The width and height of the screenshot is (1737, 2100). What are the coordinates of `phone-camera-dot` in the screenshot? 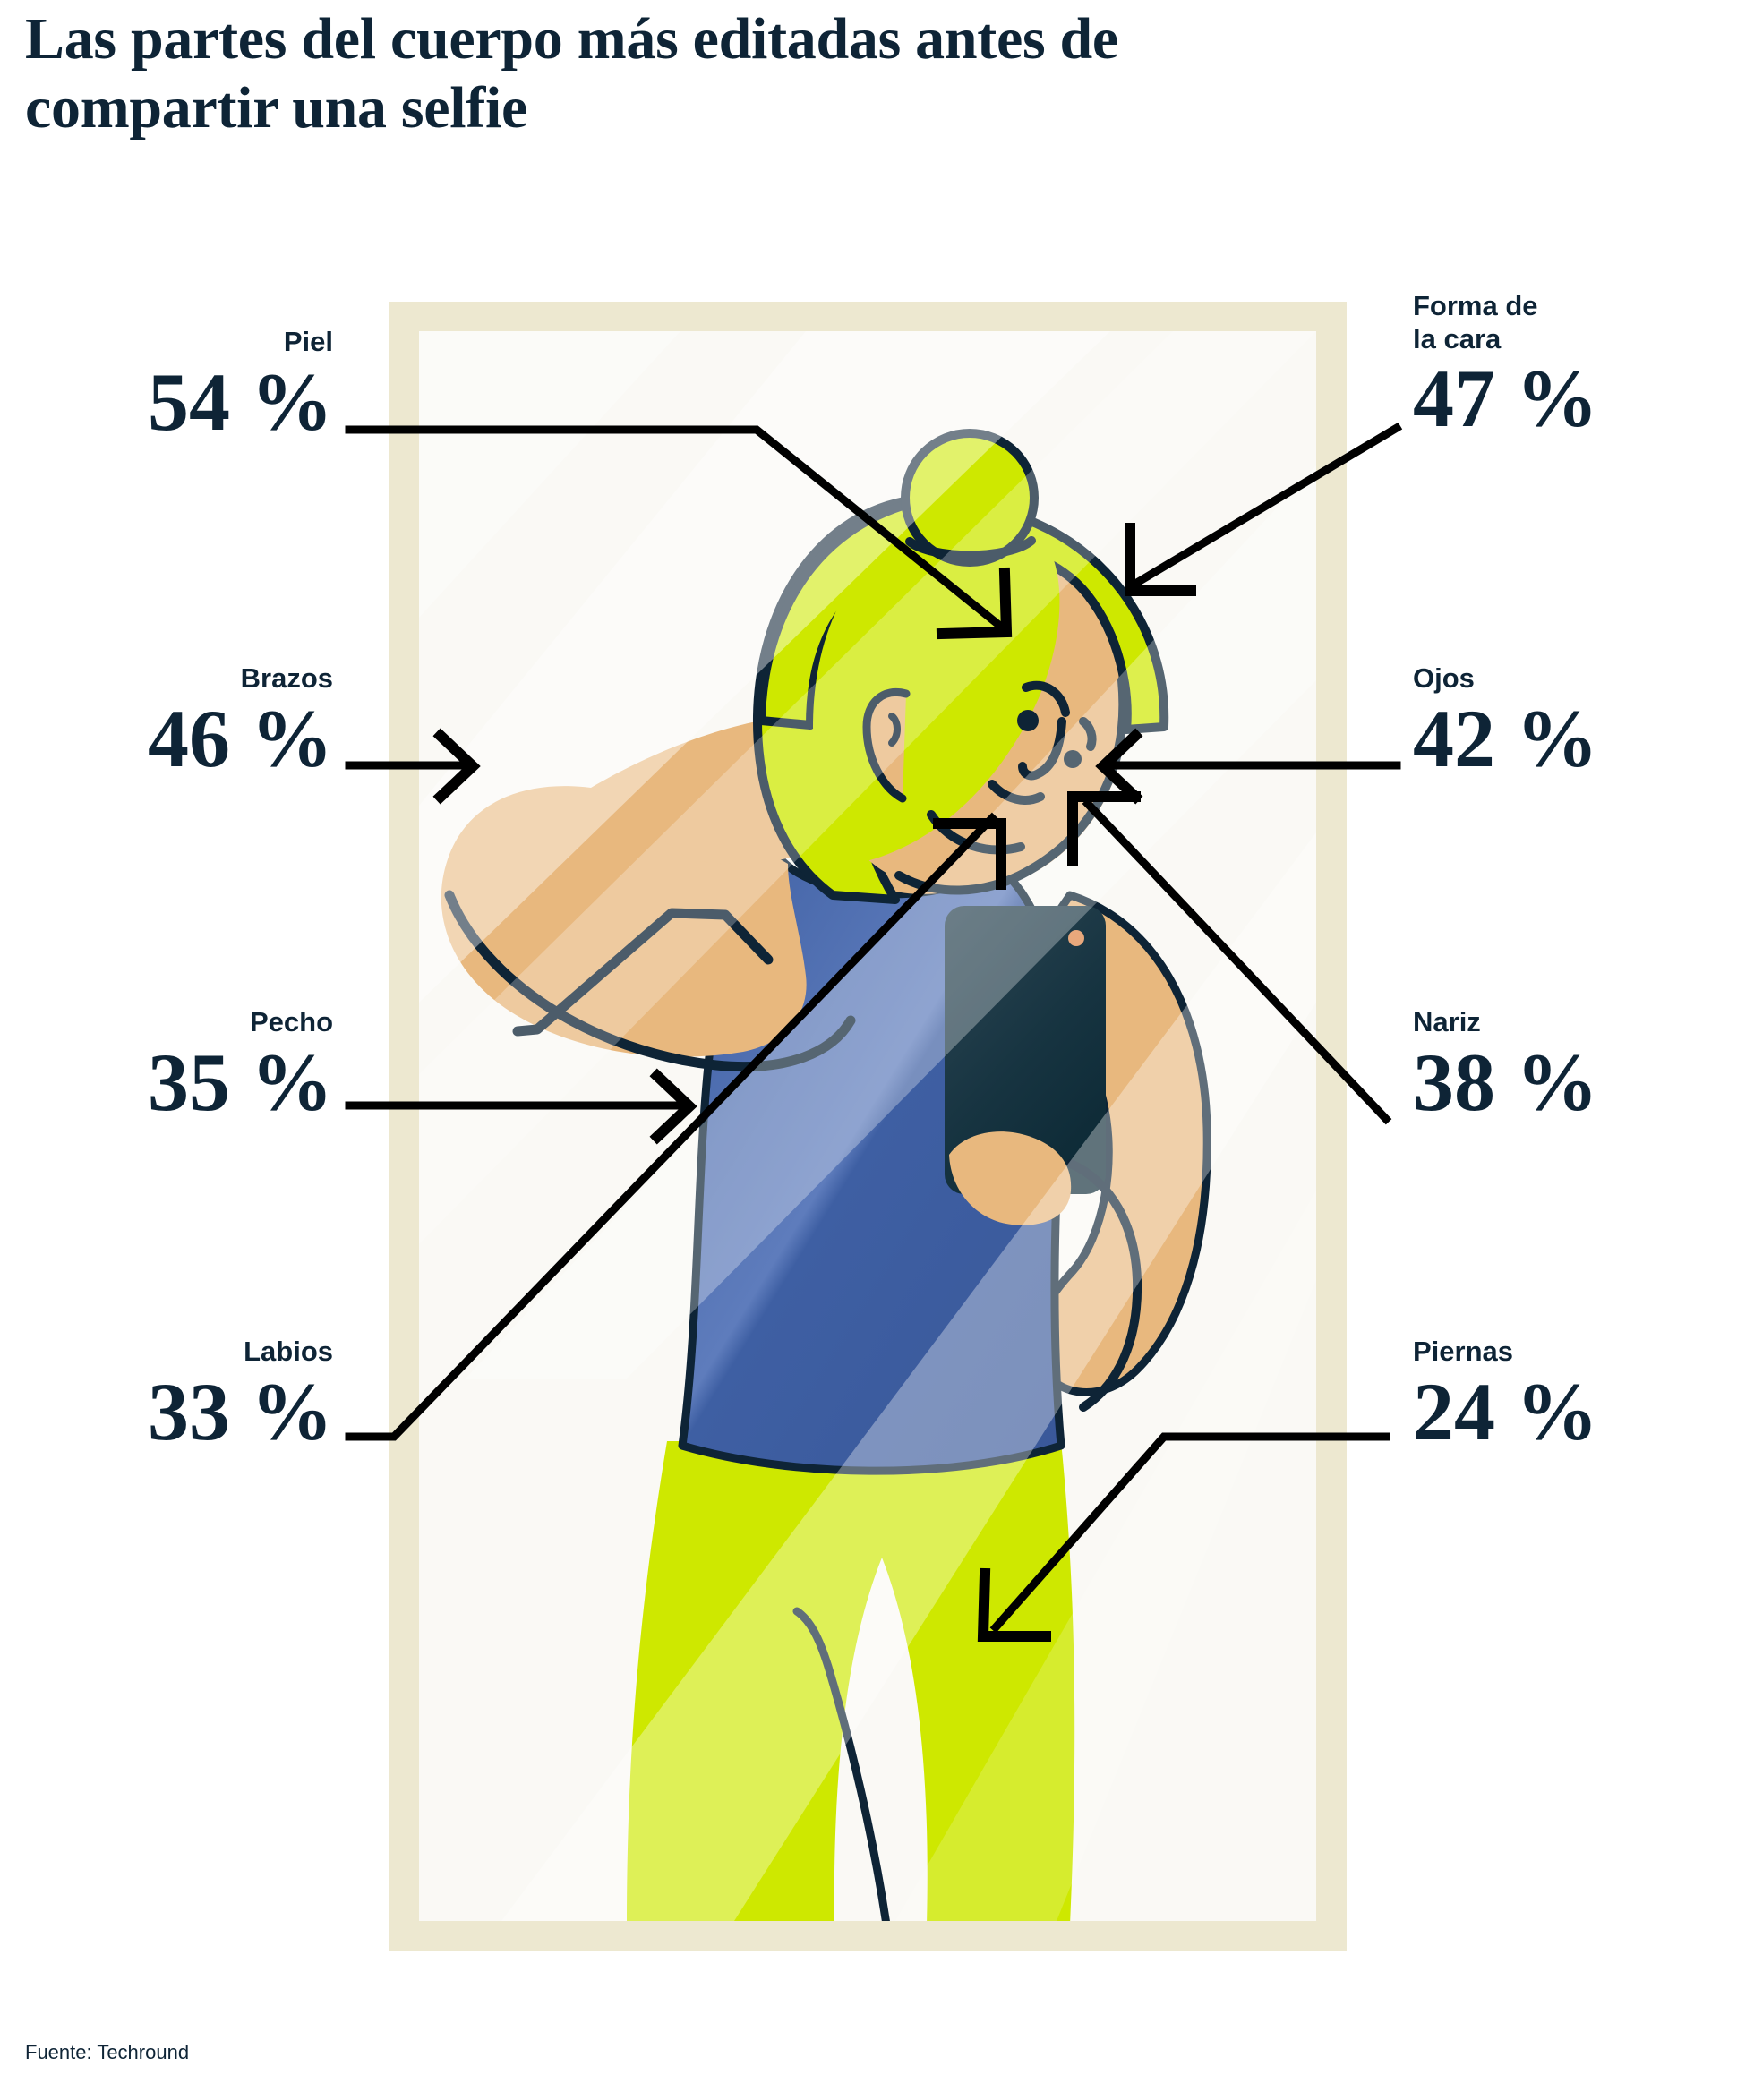 It's located at (1076, 938).